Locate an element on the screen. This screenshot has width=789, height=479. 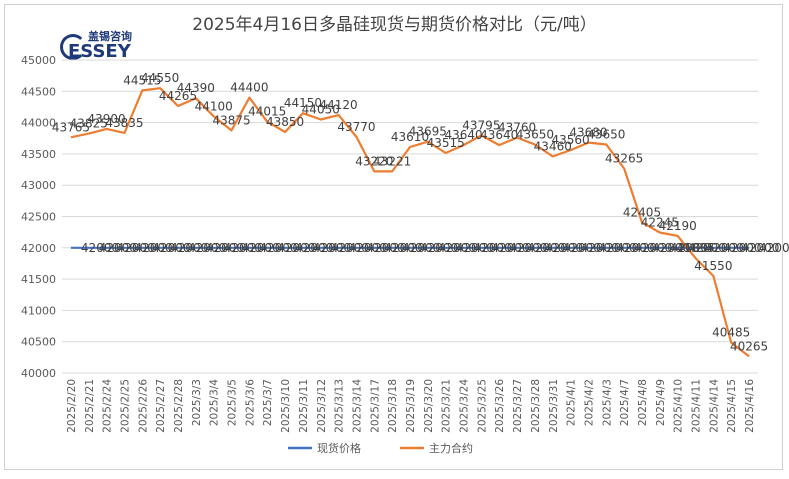
x-tick-label: 2025/4/1 is located at coordinates (572, 402).